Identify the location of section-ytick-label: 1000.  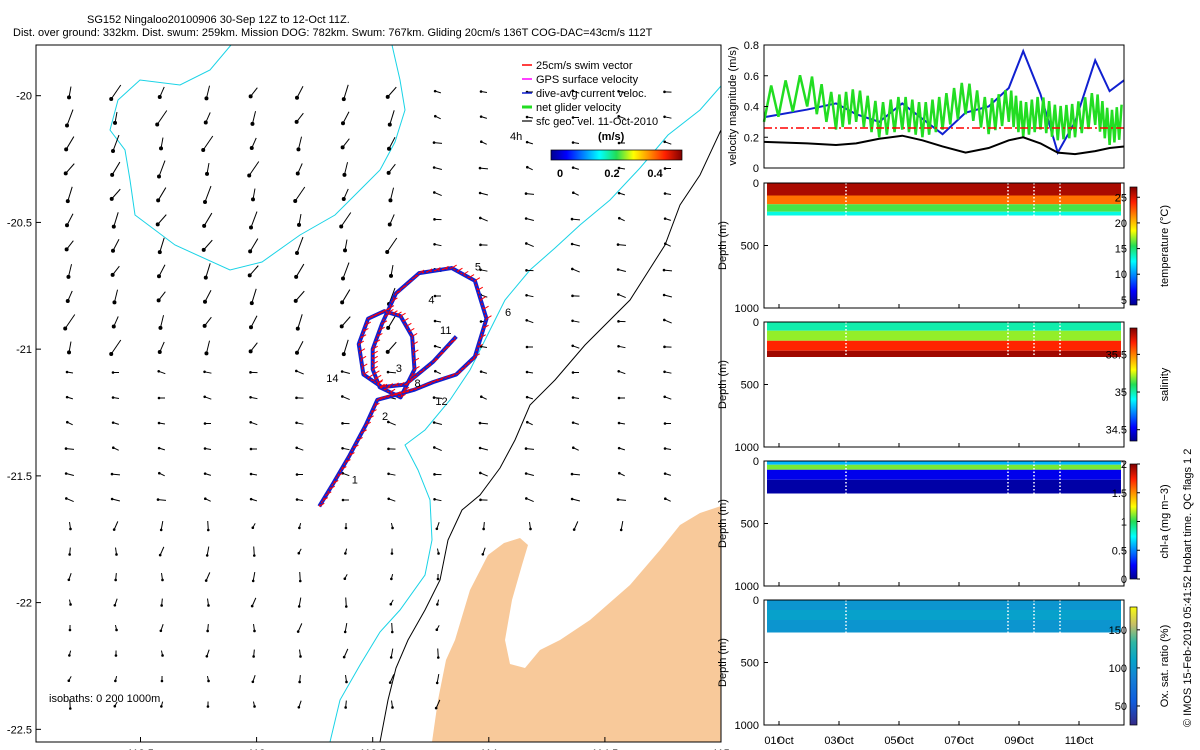
(747, 726).